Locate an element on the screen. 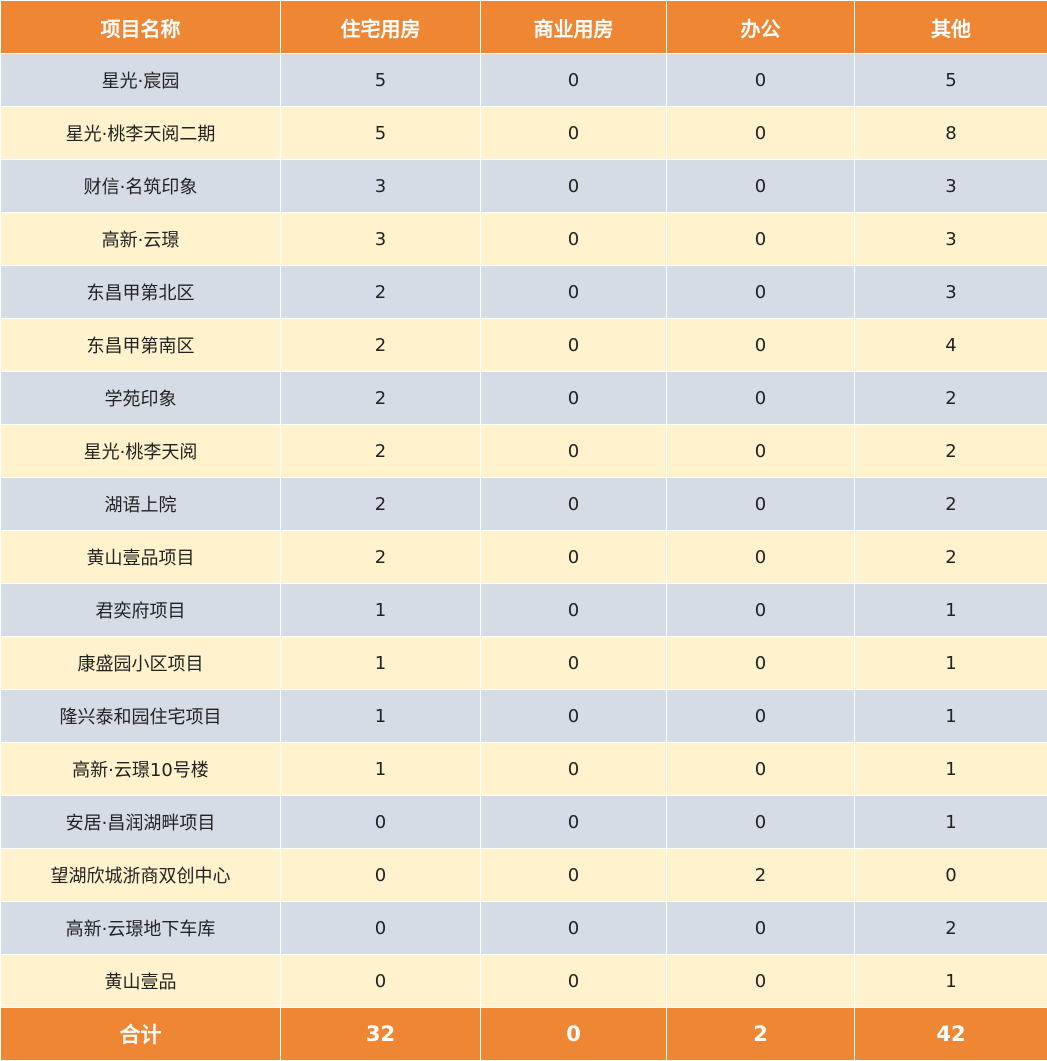 The height and width of the screenshot is (1061, 1047). cell-project-name: 黄山壹品 is located at coordinates (140, 981).